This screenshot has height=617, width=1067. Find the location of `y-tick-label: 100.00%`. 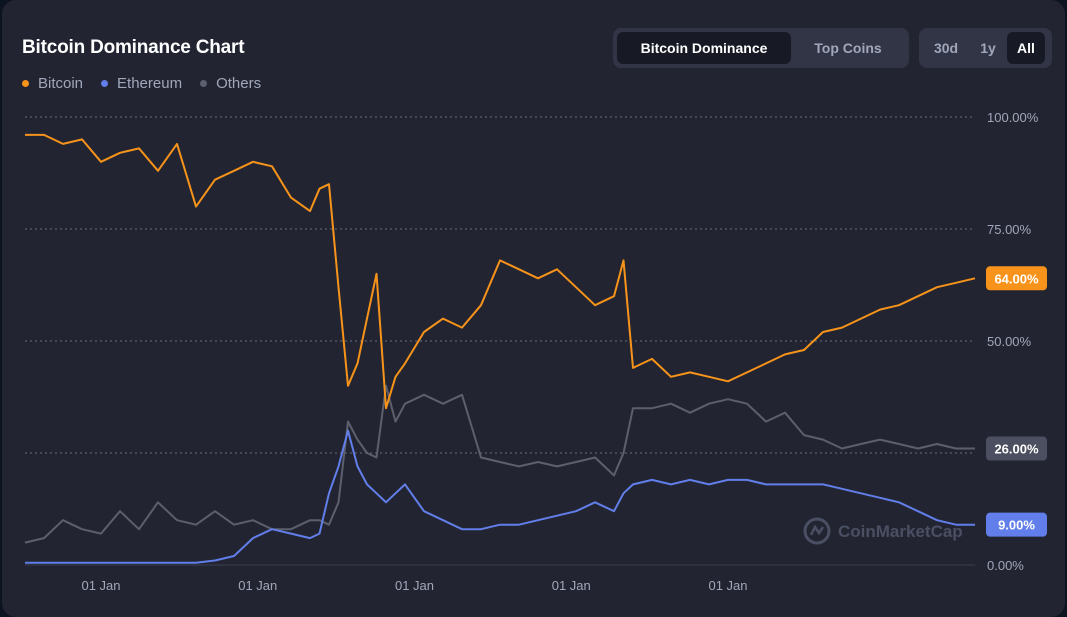

y-tick-label: 100.00% is located at coordinates (1013, 117).